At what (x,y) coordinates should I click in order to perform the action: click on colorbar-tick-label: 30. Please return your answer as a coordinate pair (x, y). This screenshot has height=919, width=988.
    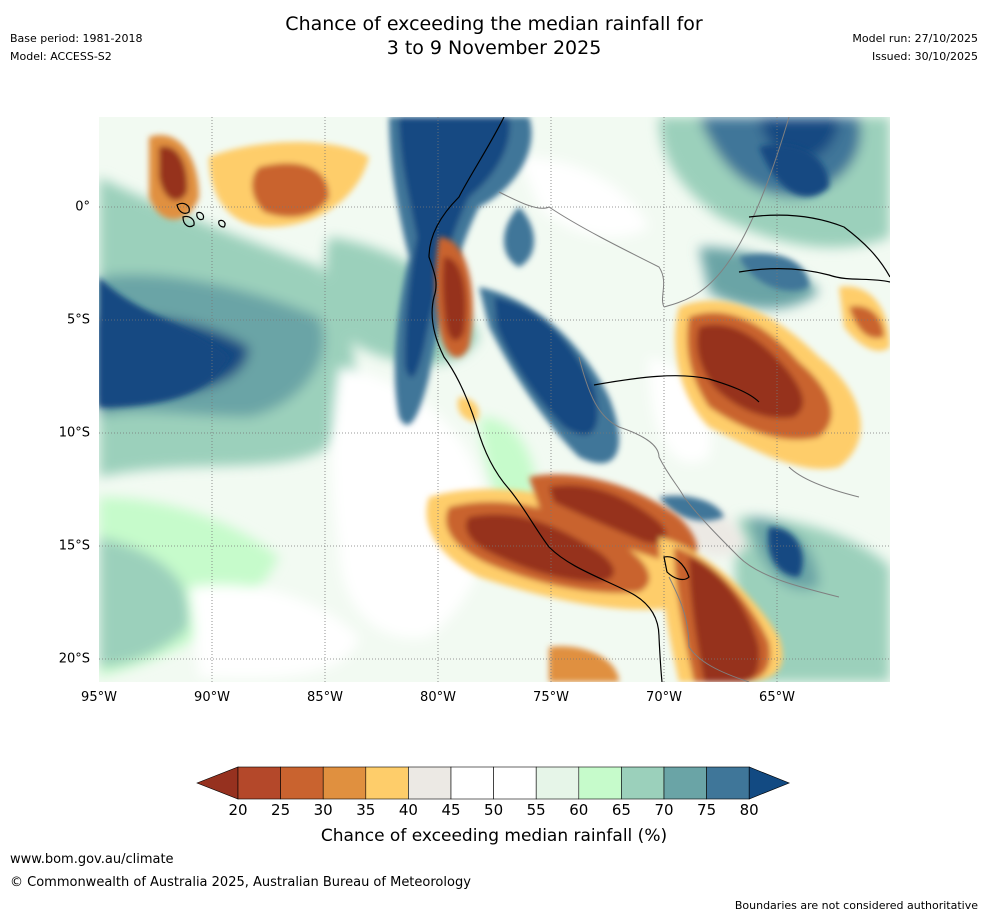
    Looking at the image, I should click on (323, 810).